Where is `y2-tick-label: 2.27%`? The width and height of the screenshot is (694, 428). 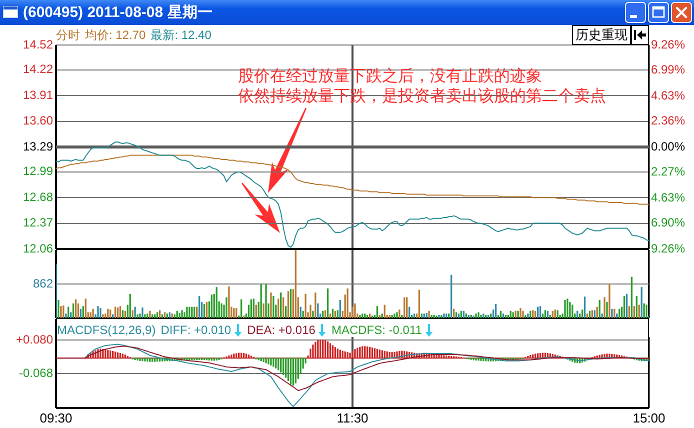 y2-tick-label: 2.27% is located at coordinates (668, 171).